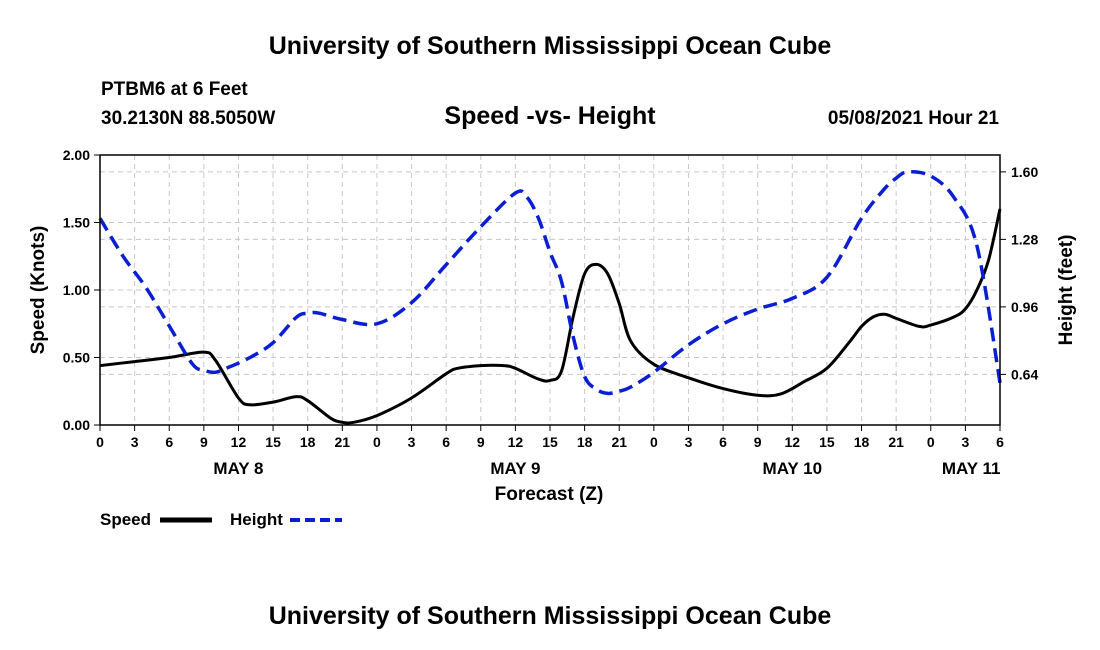 The width and height of the screenshot is (1100, 650). I want to click on station-coords: 30.2130N 88.5050W, so click(188, 118).